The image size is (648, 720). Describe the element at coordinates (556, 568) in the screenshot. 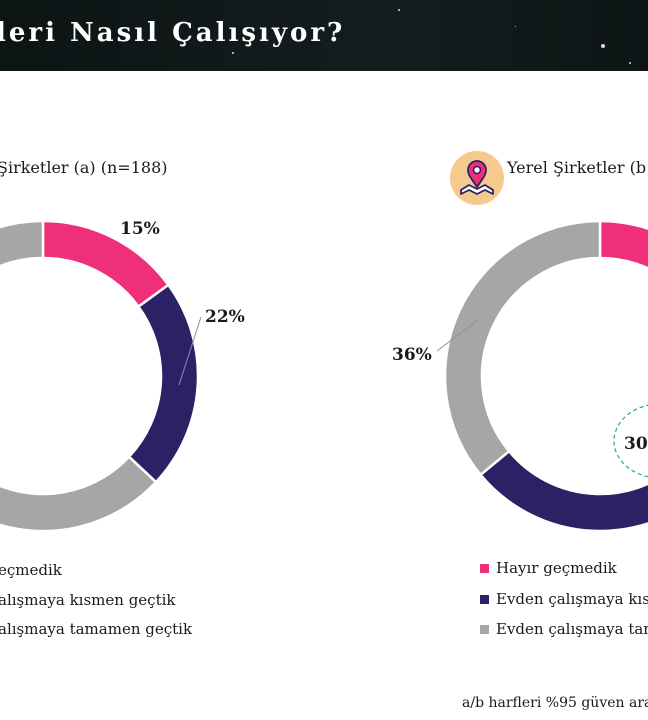

I see `legend-label: Hayır geçmedik` at that location.